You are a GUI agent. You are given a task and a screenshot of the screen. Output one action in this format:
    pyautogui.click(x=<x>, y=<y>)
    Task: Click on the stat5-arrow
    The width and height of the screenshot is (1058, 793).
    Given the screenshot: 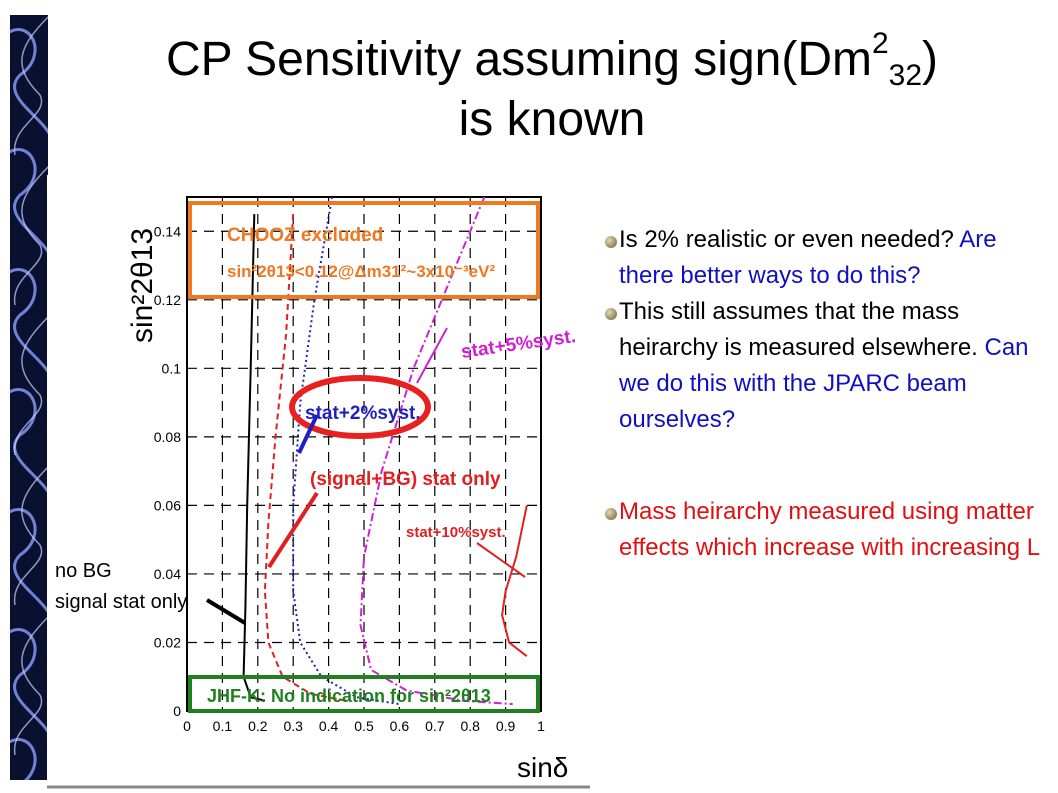 What is the action you would take?
    pyautogui.click(x=432, y=355)
    